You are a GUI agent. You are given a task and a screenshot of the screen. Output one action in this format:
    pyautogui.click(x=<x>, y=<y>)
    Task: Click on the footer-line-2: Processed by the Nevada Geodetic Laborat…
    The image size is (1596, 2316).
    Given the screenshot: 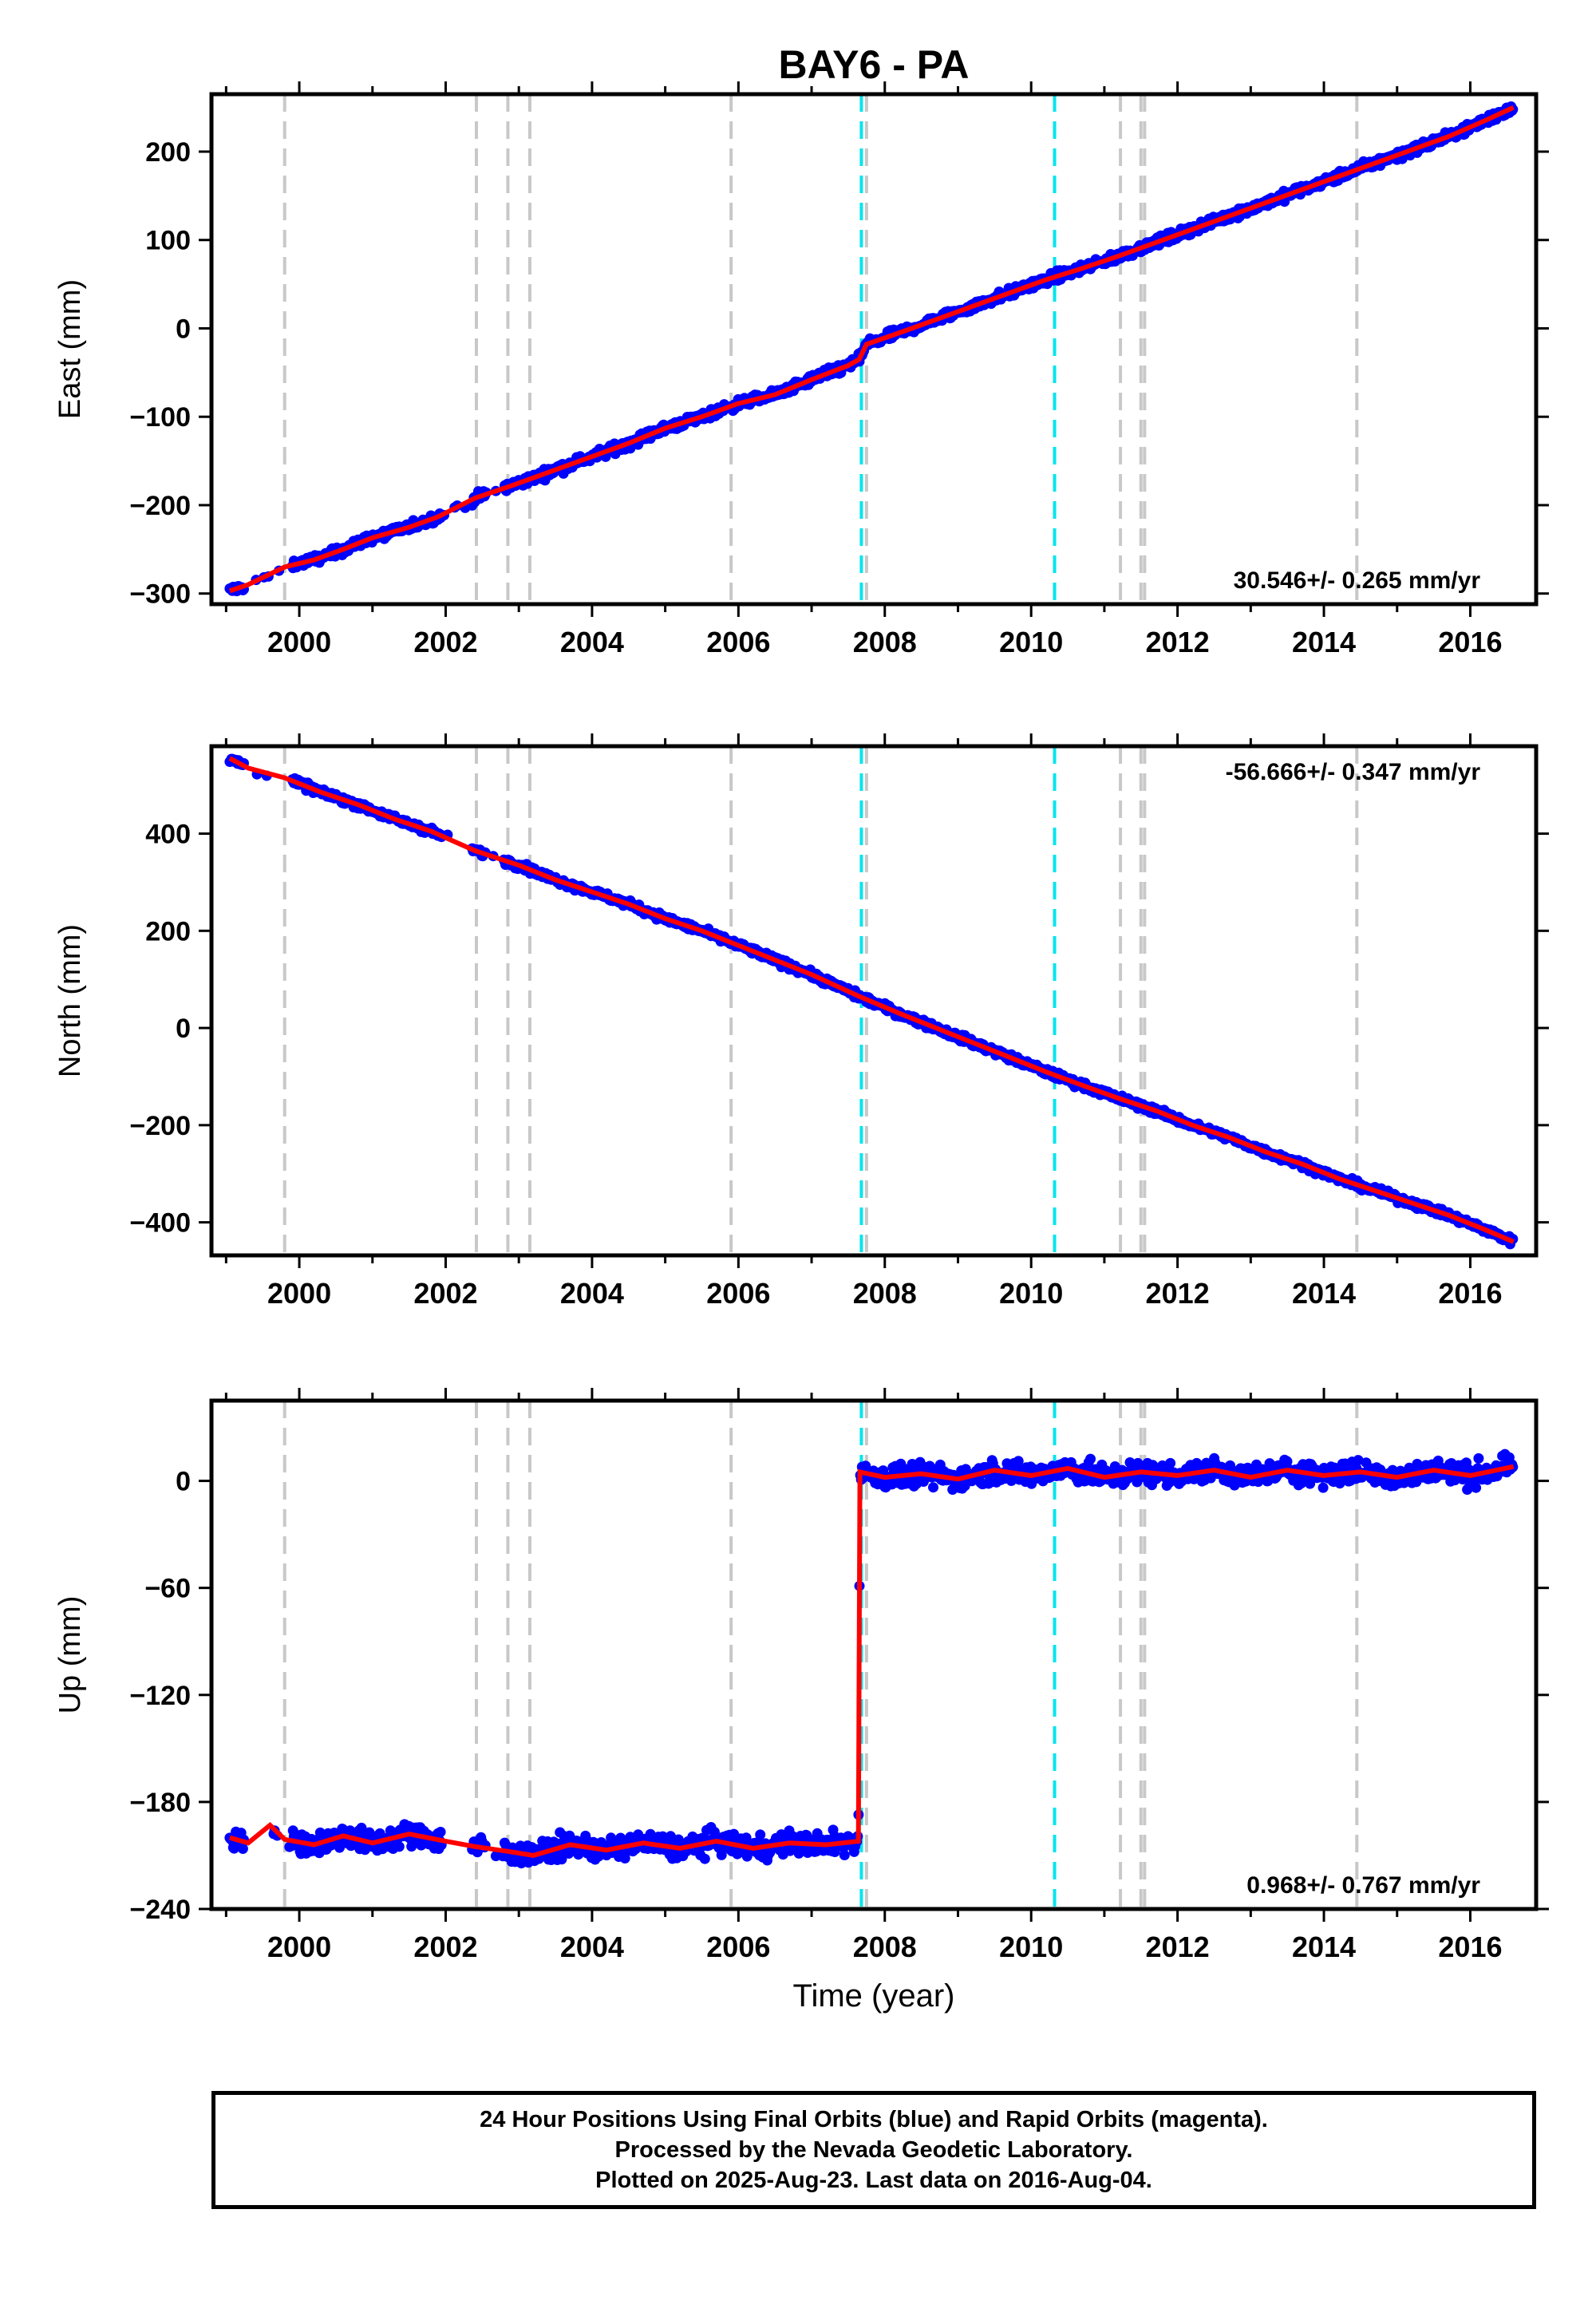 What is the action you would take?
    pyautogui.click(x=873, y=2150)
    